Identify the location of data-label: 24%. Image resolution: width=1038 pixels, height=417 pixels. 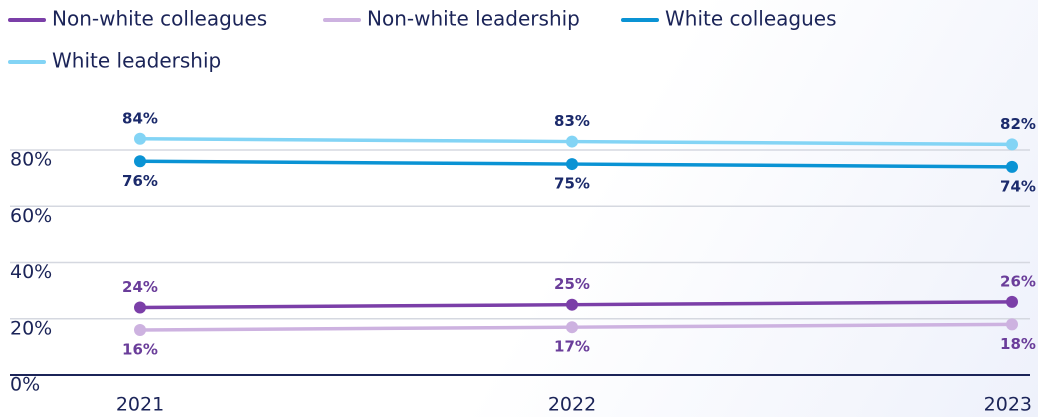
(140, 287).